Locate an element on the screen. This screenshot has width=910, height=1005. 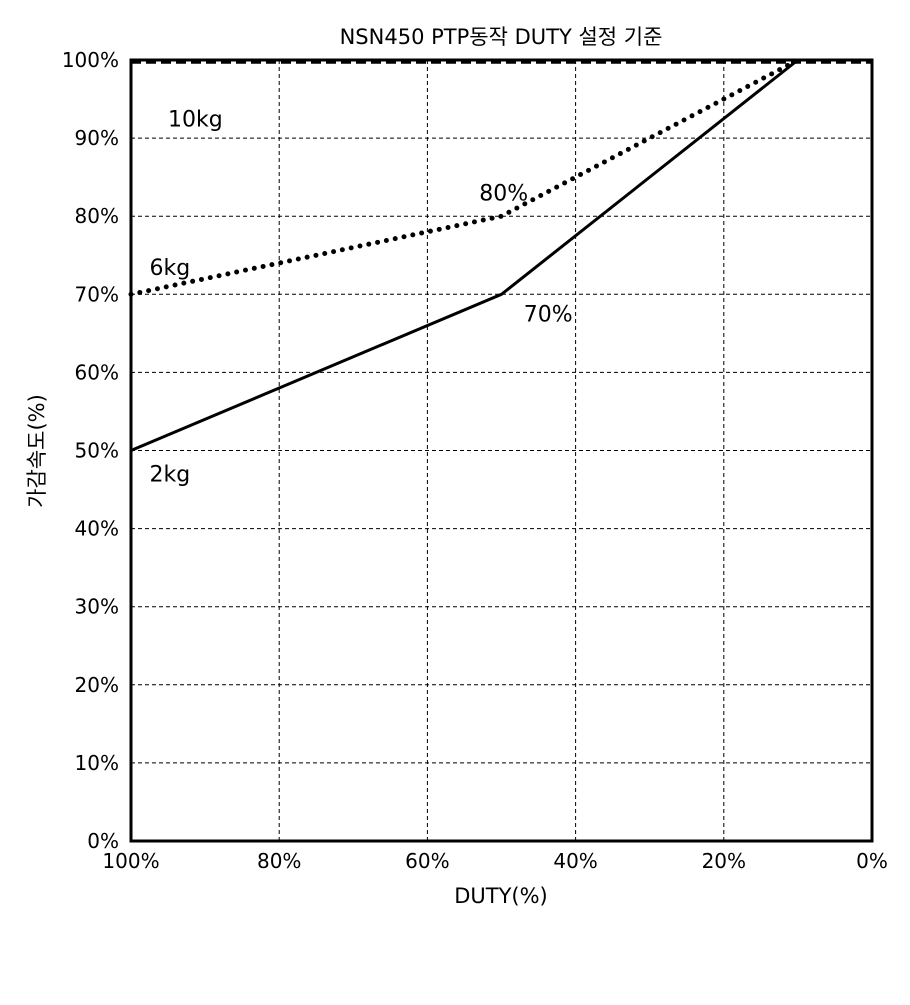
x-tick-label: 100% is located at coordinates (130, 861).